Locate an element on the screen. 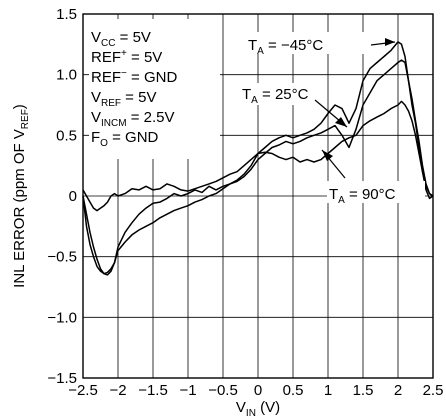 The image size is (446, 418). x-tick-label-10: 2.5 is located at coordinates (433, 390).